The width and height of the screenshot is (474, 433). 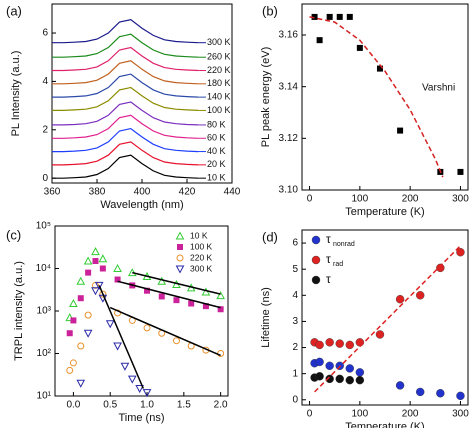 I want to click on series-label: 140 K, so click(x=219, y=97).